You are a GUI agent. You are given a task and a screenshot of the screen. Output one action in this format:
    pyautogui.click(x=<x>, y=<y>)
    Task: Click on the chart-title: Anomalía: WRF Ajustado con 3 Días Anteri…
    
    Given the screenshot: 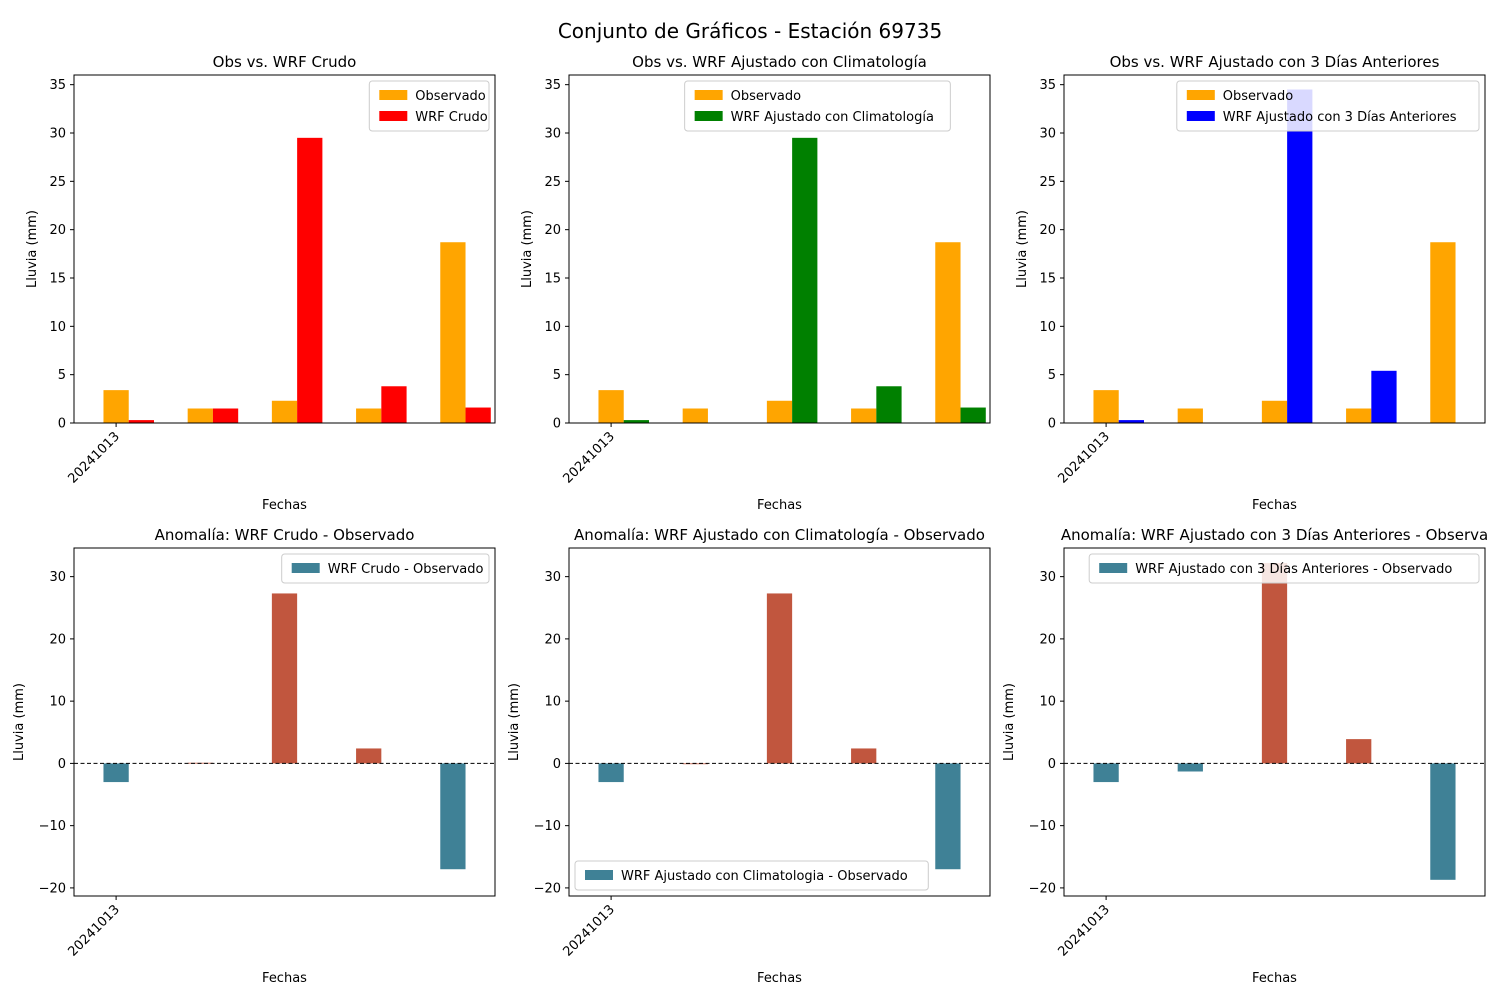 What is the action you would take?
    pyautogui.click(x=1274, y=535)
    